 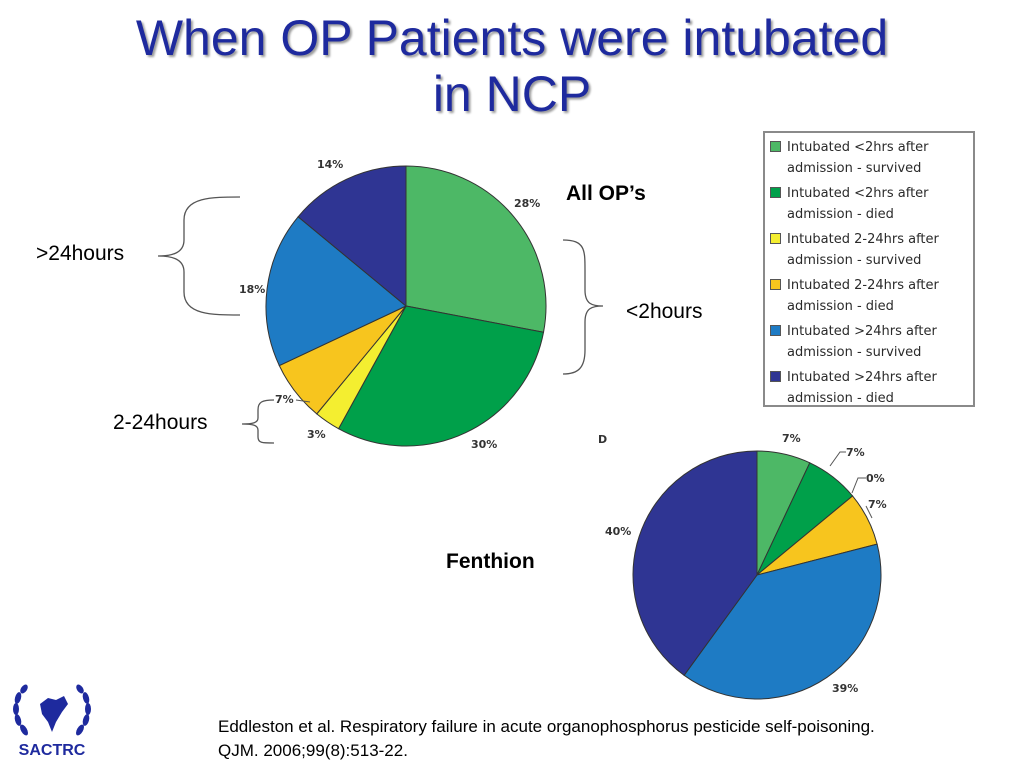 I want to click on slice-value-label: 30%, so click(x=484, y=444).